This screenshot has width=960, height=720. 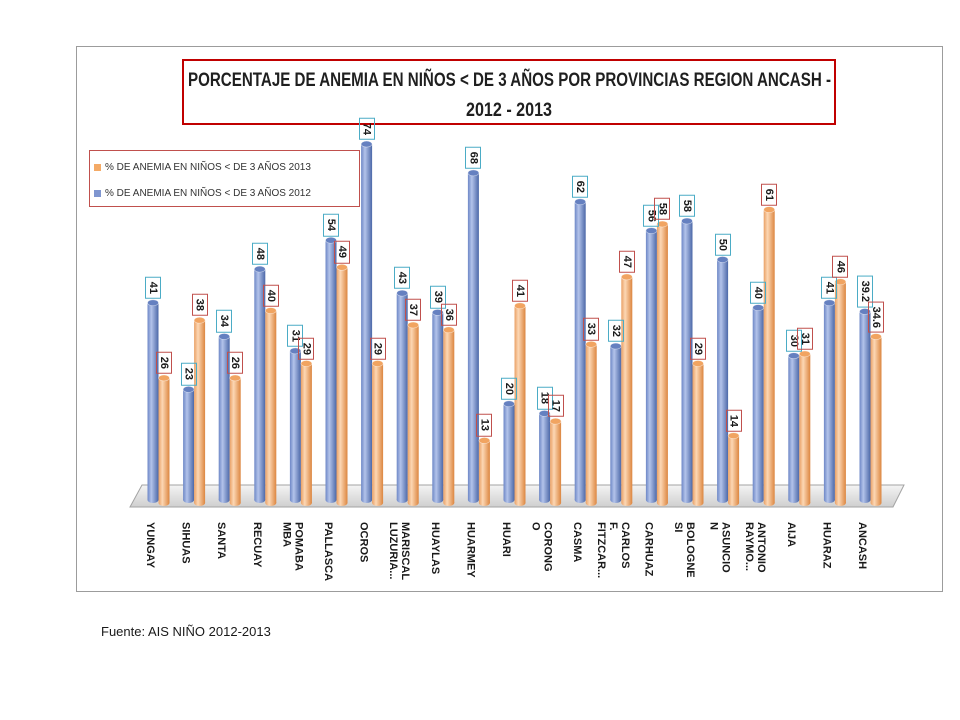 What do you see at coordinates (199, 305) in the screenshot?
I see `data-label-sihuas-2013: 38` at bounding box center [199, 305].